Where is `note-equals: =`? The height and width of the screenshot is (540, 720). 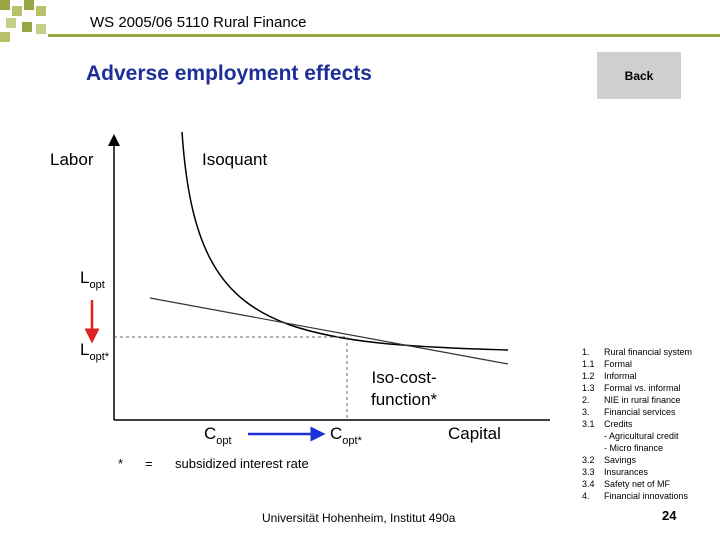 note-equals: = is located at coordinates (149, 463).